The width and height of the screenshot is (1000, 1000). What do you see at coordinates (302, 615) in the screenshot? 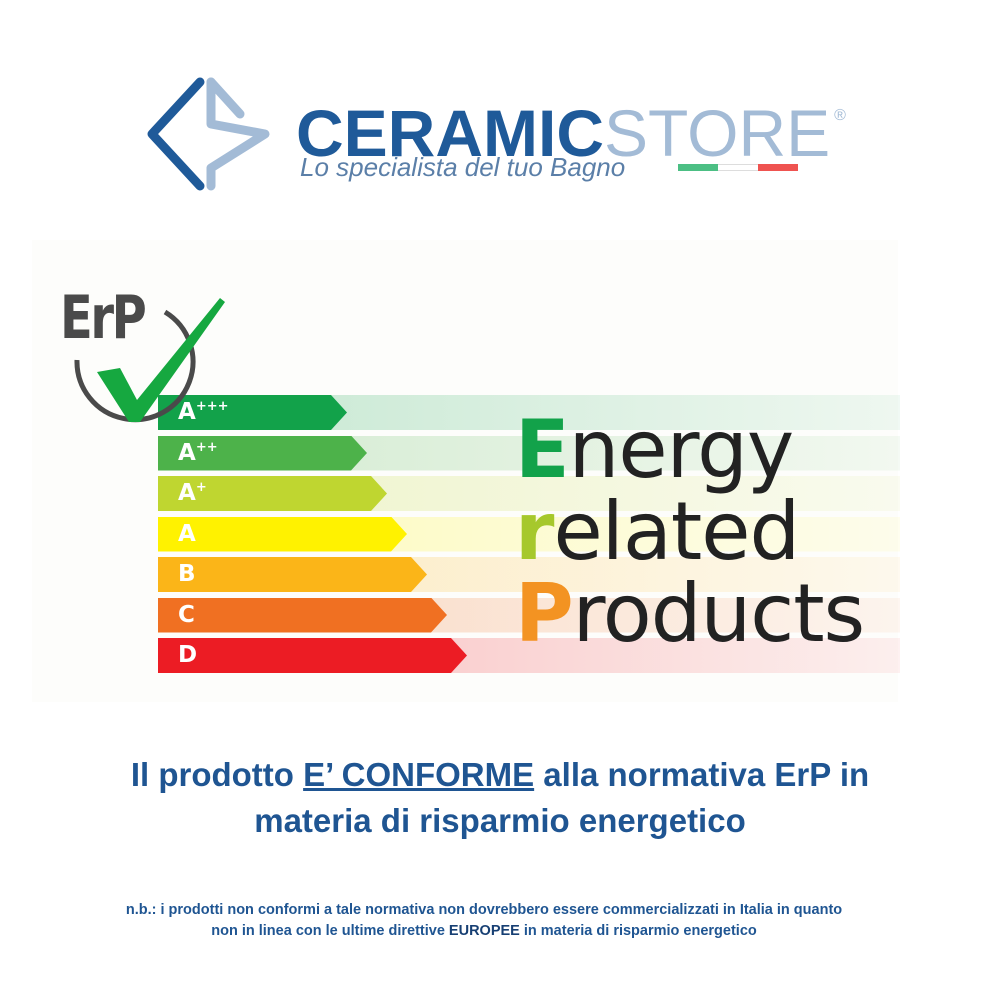
I see `energy-class-C0: C` at bounding box center [302, 615].